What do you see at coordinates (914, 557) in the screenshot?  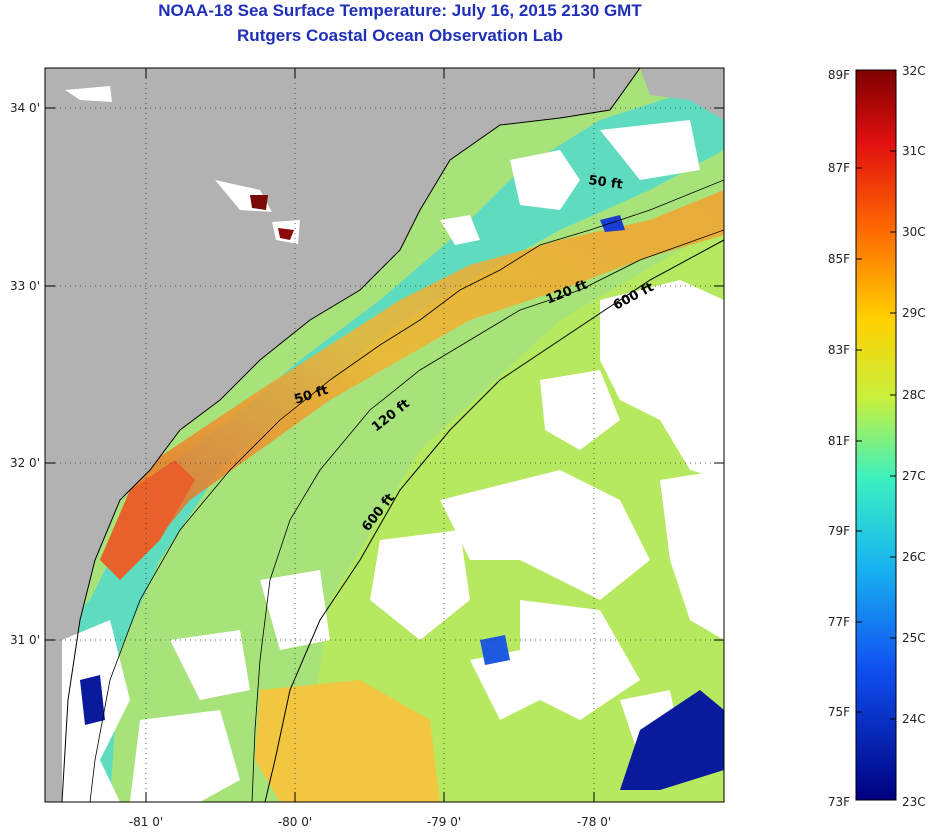 I see `colorbar-c-label: 26C` at bounding box center [914, 557].